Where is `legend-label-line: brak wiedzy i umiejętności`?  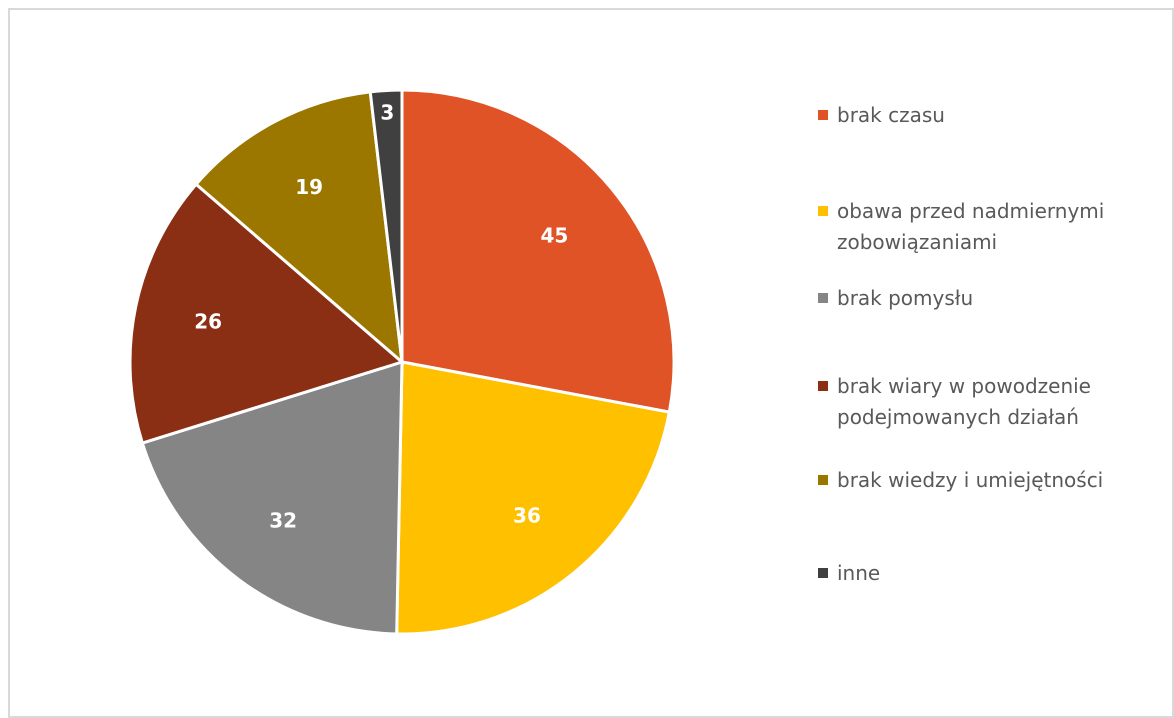 legend-label-line: brak wiedzy i umiejętności is located at coordinates (970, 480).